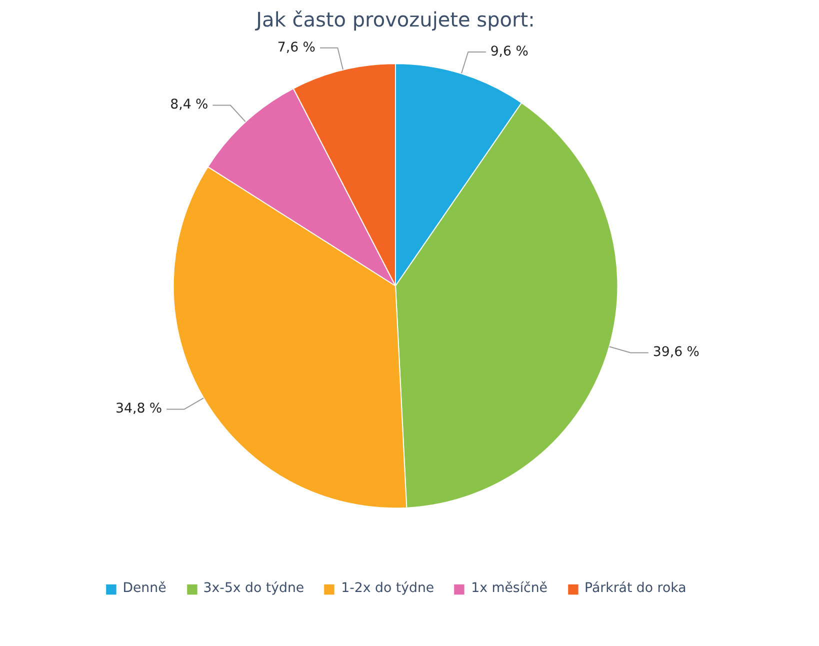  What do you see at coordinates (635, 588) in the screenshot?
I see `legend-label: Párkrát do roka` at bounding box center [635, 588].